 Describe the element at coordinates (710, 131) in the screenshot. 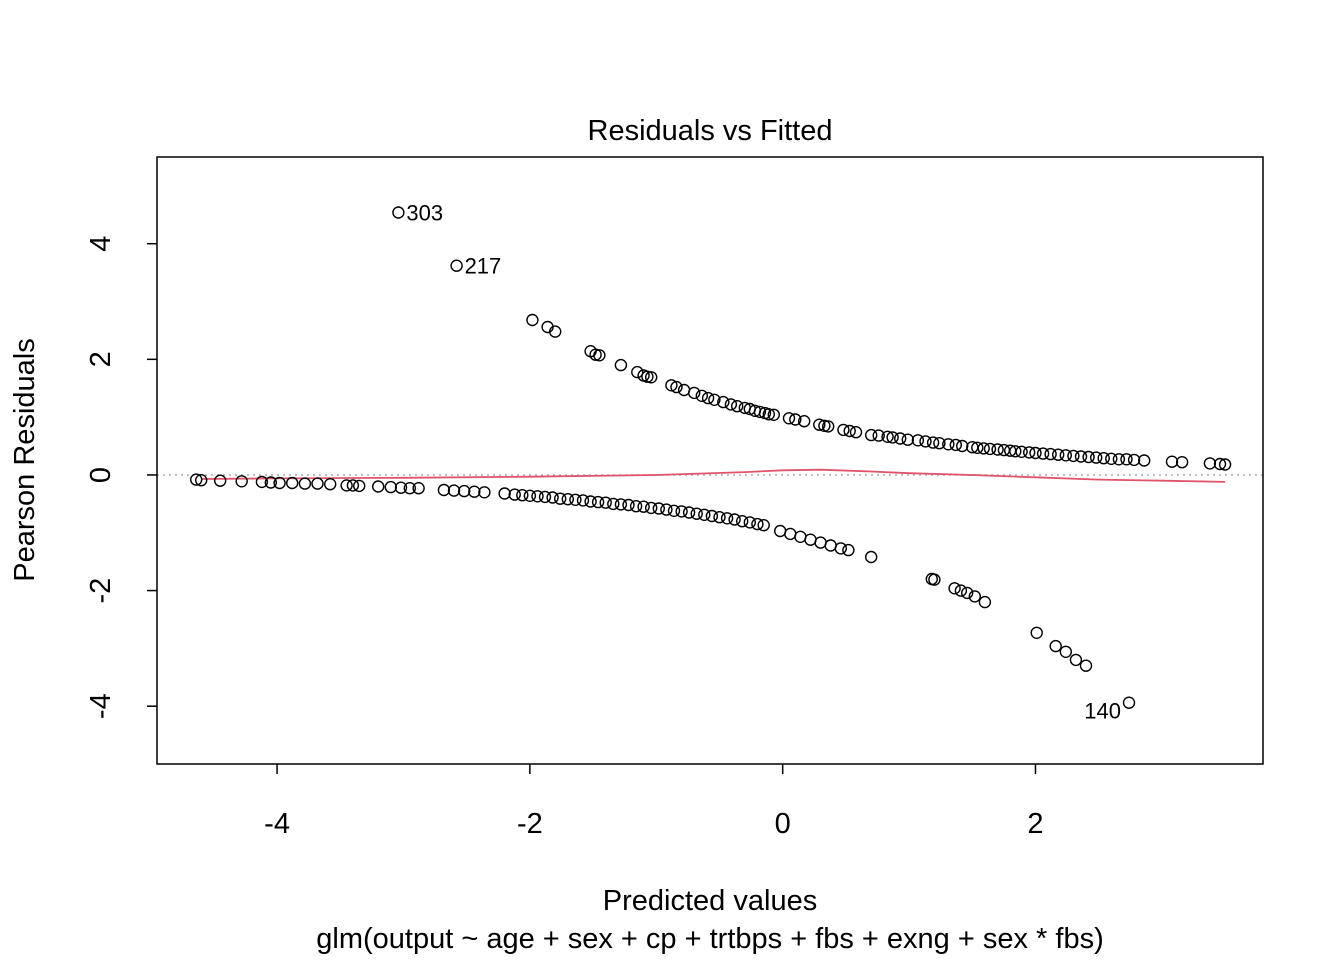

I see `chart-title: Residuals vs Fitted` at that location.